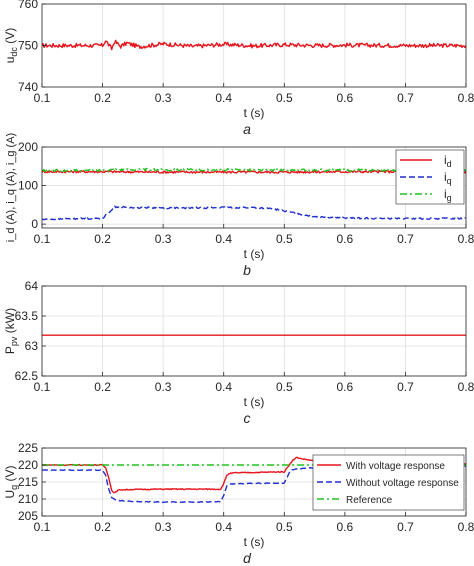  Describe the element at coordinates (28, 465) in the screenshot. I see `y-tick-label: 220` at that location.